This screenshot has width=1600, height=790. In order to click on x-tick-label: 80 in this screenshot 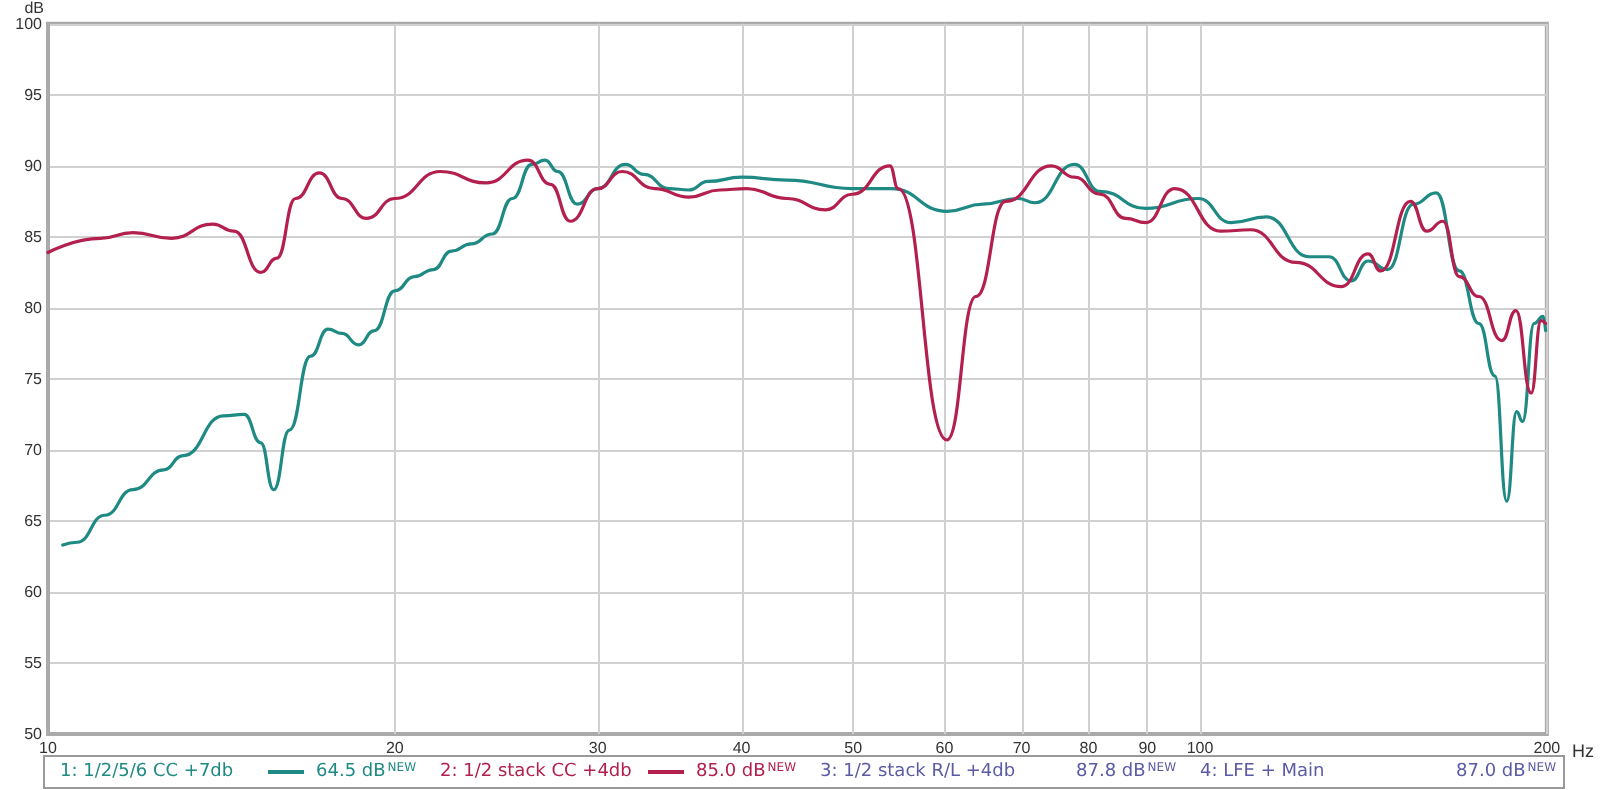, I will do `click(1089, 748)`.